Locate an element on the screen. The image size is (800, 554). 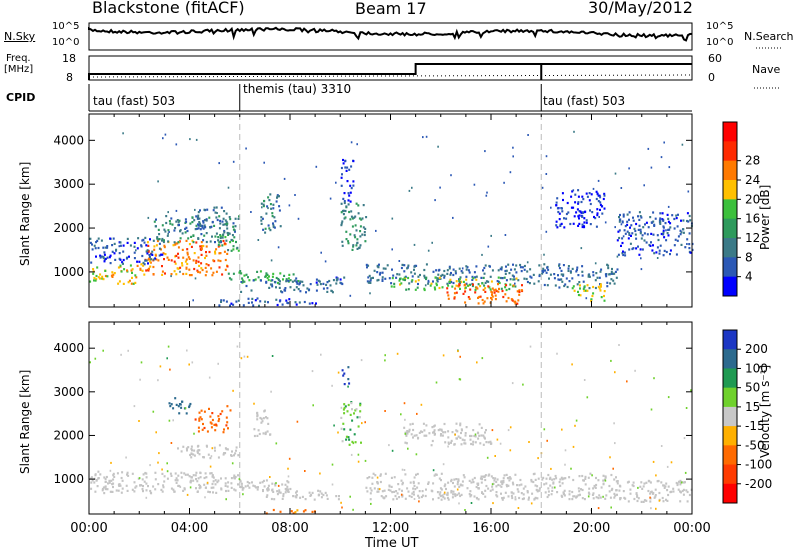
freq-label: Freq. is located at coordinates (18, 58).